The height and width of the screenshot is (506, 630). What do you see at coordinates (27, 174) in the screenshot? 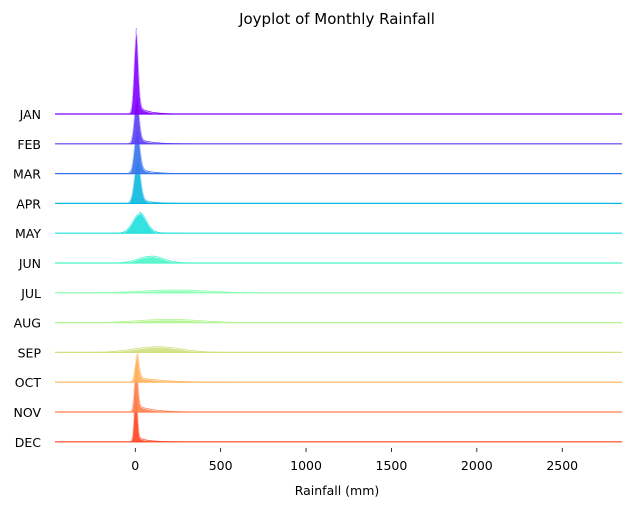
I see `month-label-mar: MAR` at bounding box center [27, 174].